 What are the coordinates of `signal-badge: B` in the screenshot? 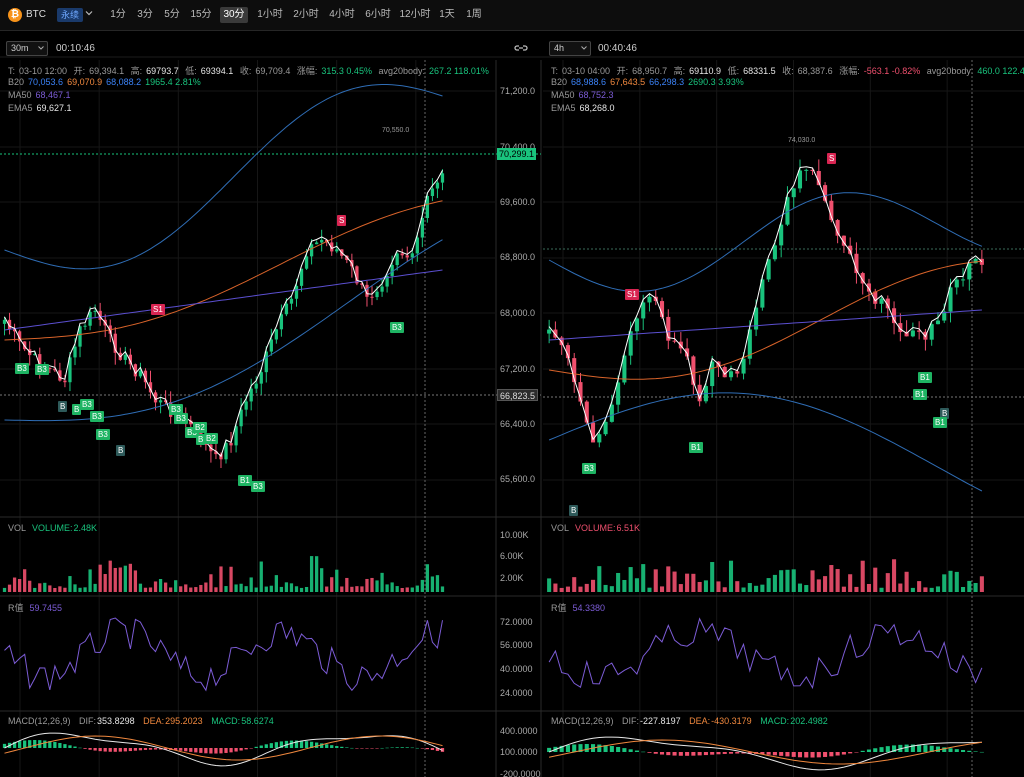 It's located at (945, 413).